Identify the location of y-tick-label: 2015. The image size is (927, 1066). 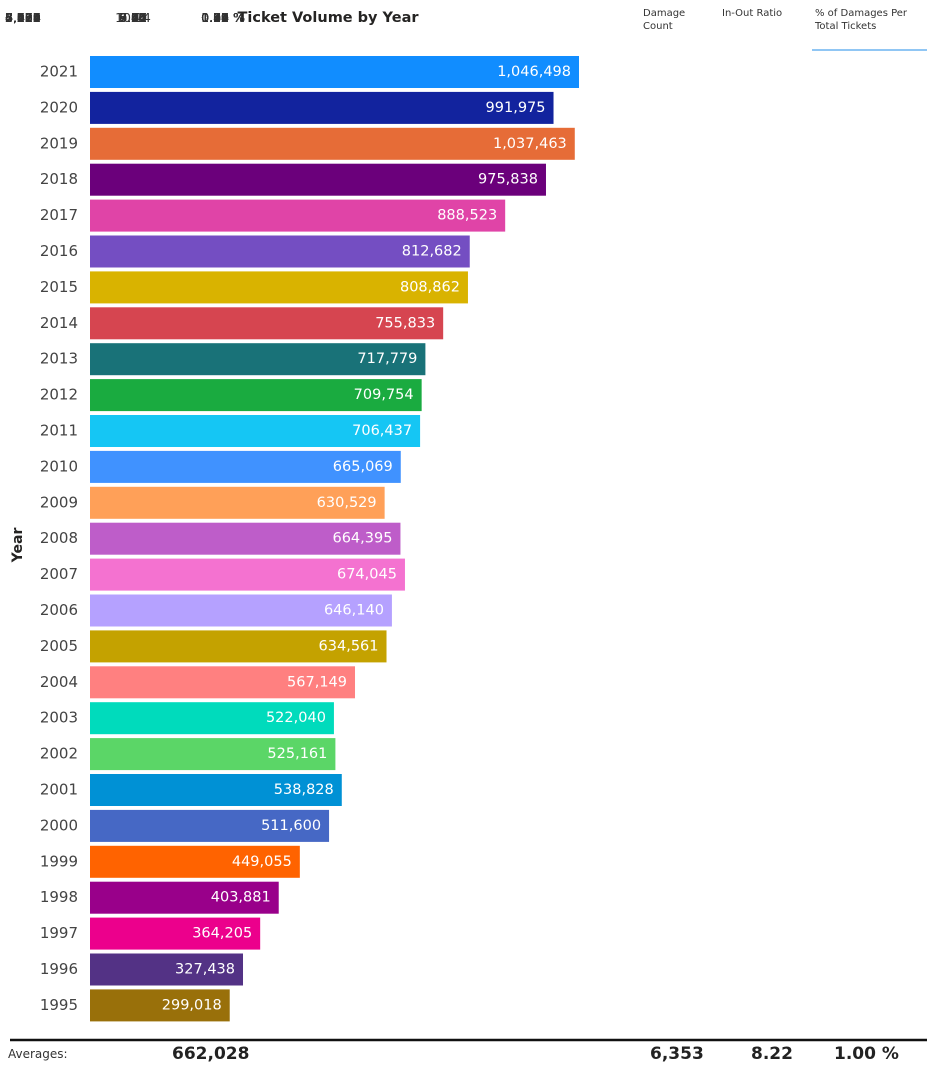
(59, 287).